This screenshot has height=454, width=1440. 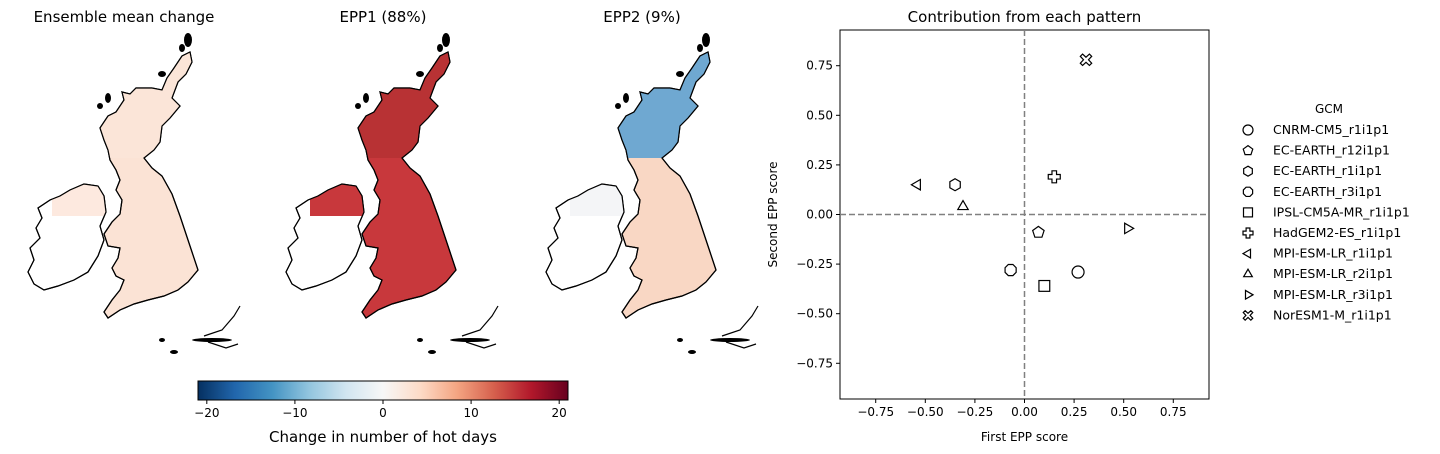 I want to click on legend-item-label: HadGEM2-ES_r1i1p1, so click(x=1337, y=232).